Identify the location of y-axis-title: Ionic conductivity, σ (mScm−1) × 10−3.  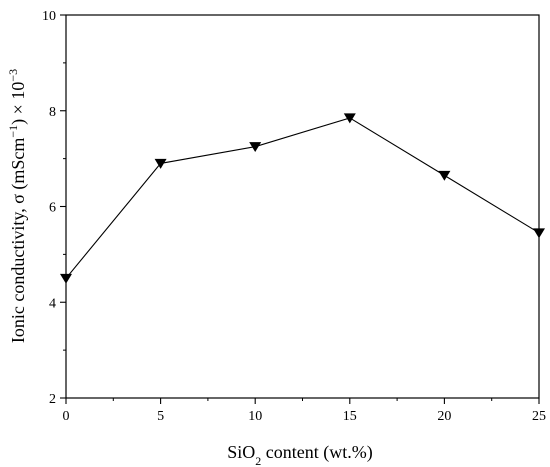
(17, 206).